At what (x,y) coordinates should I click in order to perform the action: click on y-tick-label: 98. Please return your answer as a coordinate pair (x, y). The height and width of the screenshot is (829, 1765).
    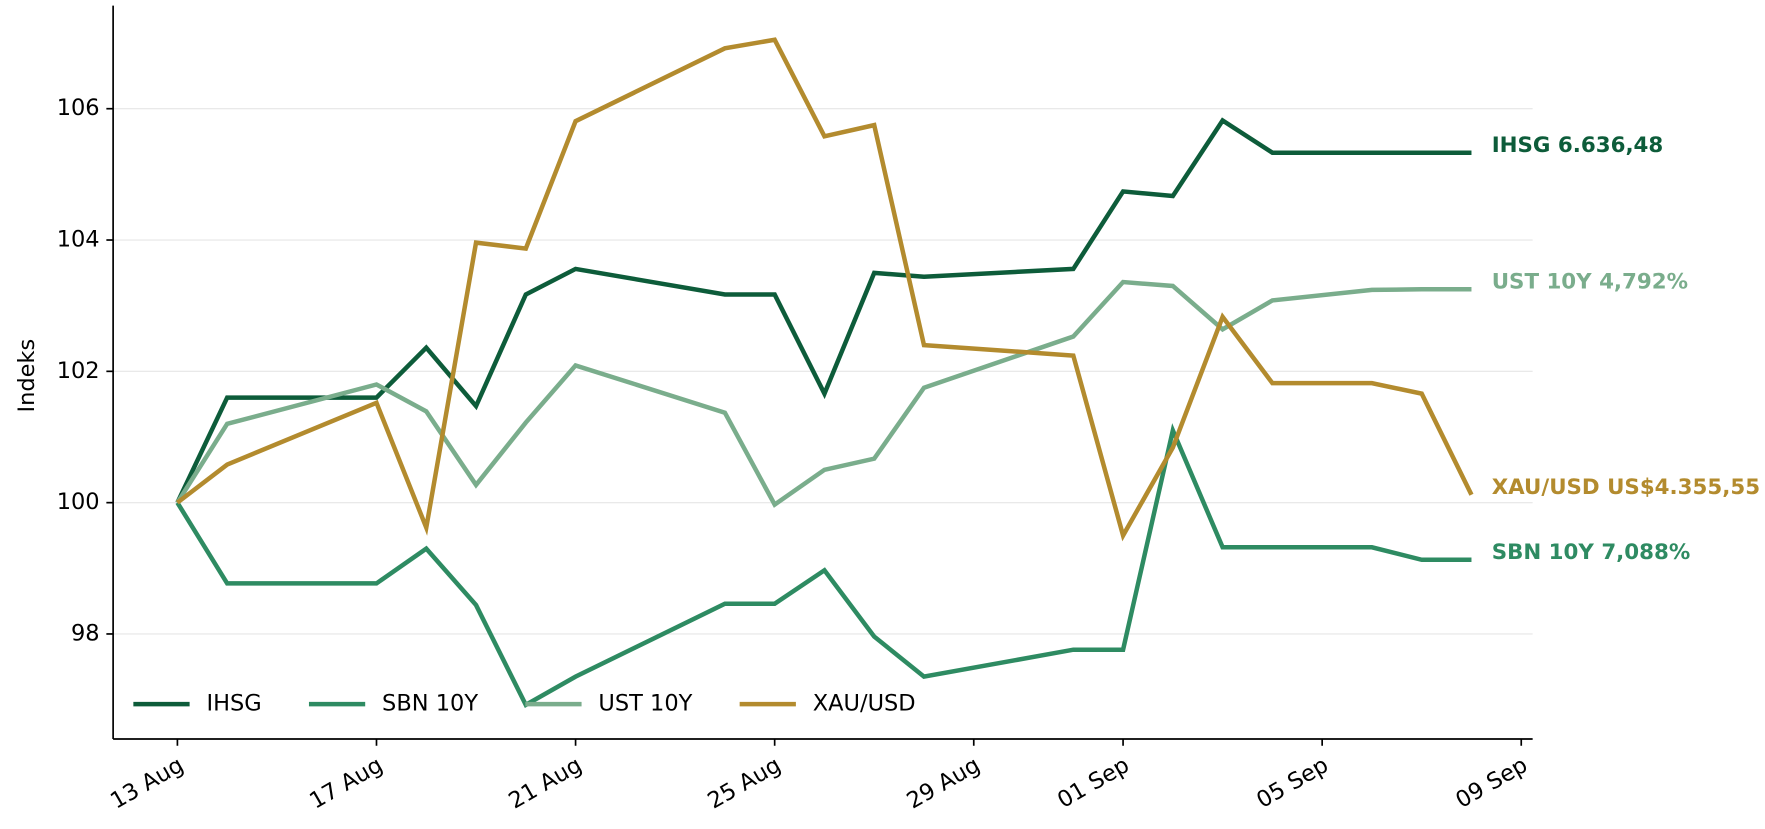
    Looking at the image, I should click on (85, 633).